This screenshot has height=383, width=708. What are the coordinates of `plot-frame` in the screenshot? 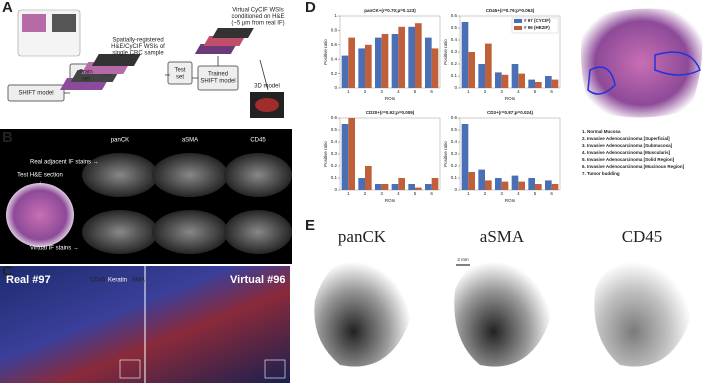 It's located at (390, 52).